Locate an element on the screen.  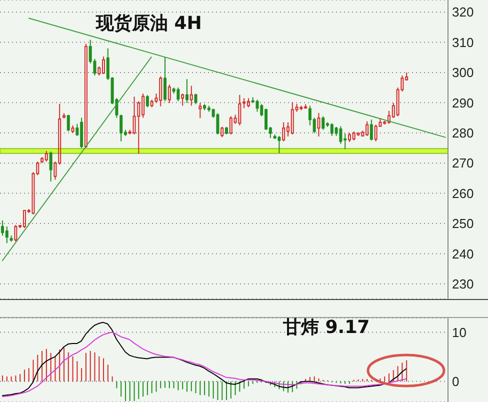
text: 现货原油 4H is located at coordinates (149, 23).